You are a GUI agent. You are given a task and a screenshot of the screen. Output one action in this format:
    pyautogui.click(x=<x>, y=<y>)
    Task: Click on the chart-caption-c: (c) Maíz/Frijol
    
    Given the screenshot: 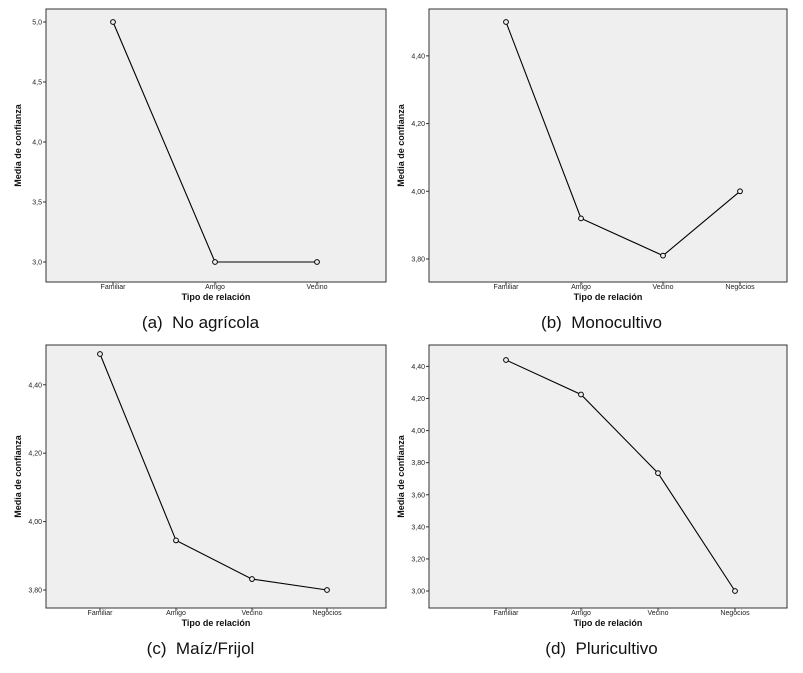 What is the action you would take?
    pyautogui.click(x=200, y=648)
    